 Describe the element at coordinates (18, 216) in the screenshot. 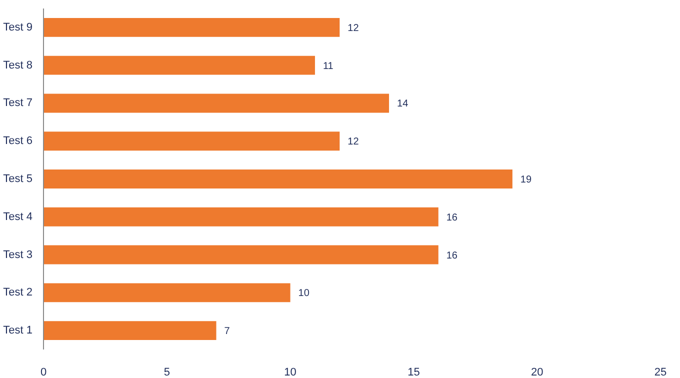

I see `y-tick-label: Test 4` at that location.